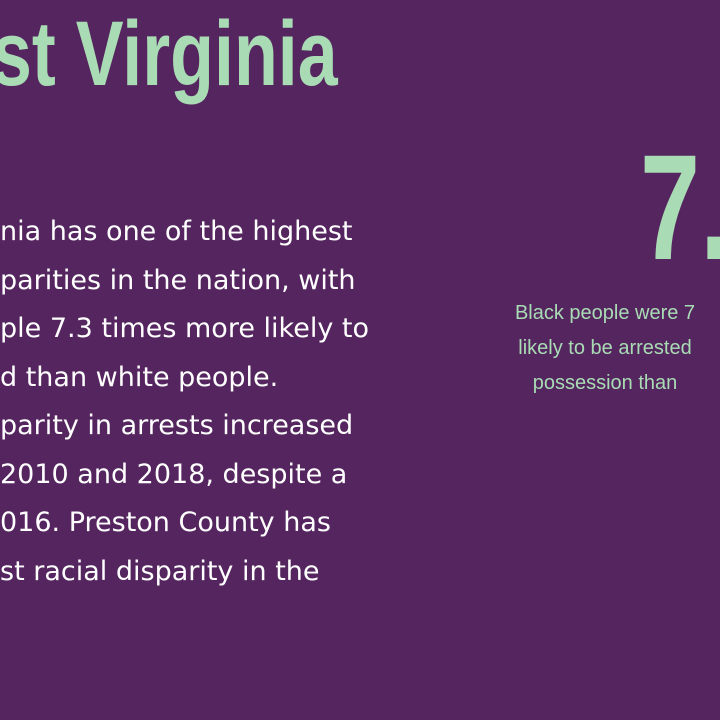  Describe the element at coordinates (176, 231) in the screenshot. I see `body-line: nia has one of the highest` at that location.